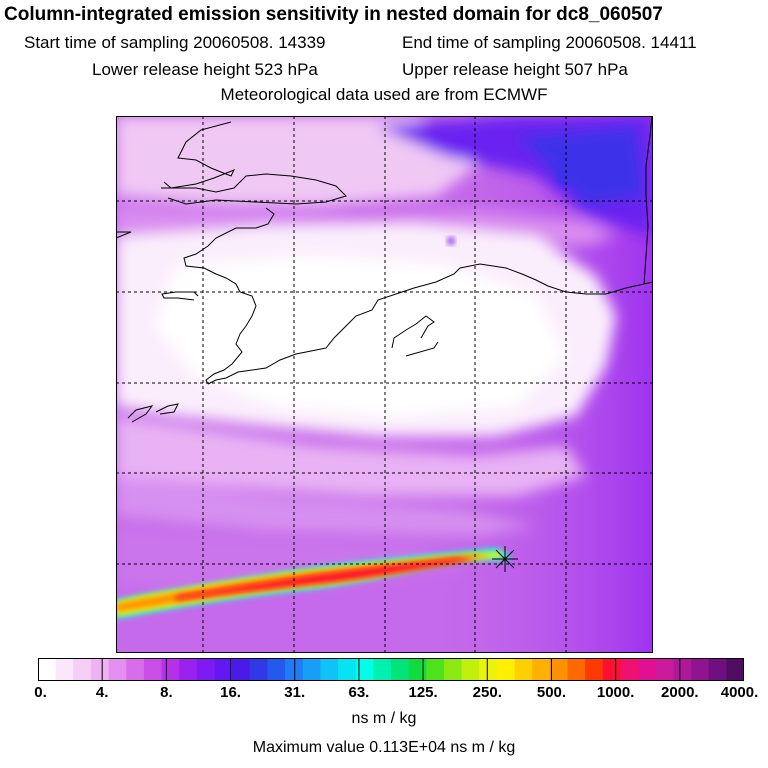 This screenshot has height=768, width=768. I want to click on colorbar-tick-label: 4000., so click(739, 692).